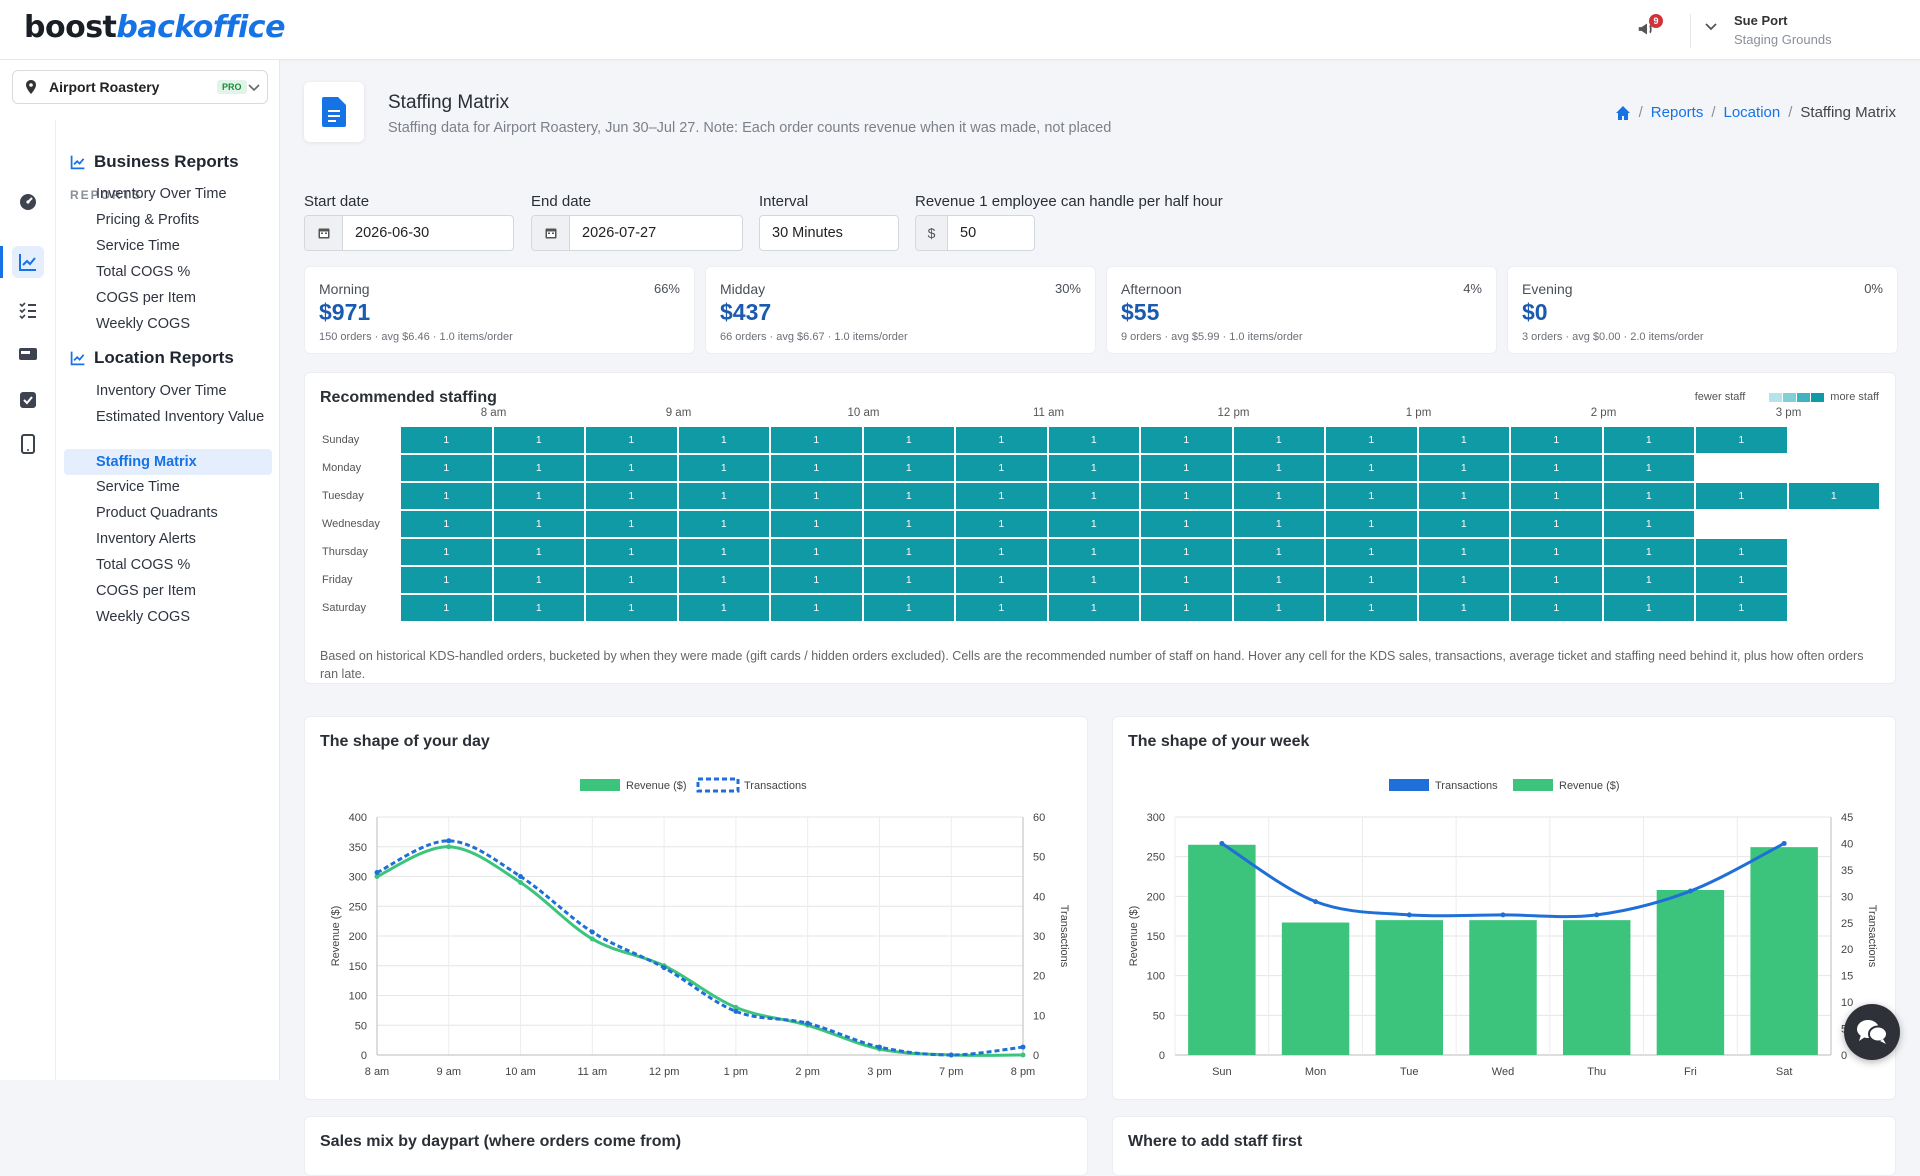  Describe the element at coordinates (1623, 113) in the screenshot. I see `home-icon` at that location.